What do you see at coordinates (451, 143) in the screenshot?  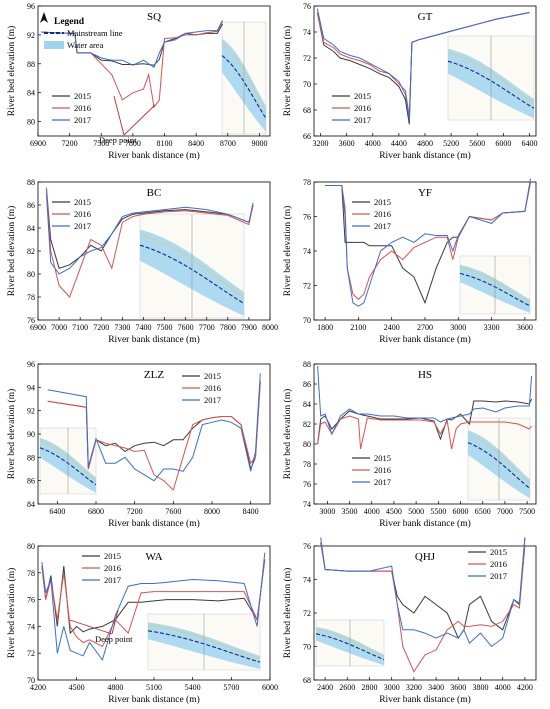 I see `x-tick-label: 5200` at bounding box center [451, 143].